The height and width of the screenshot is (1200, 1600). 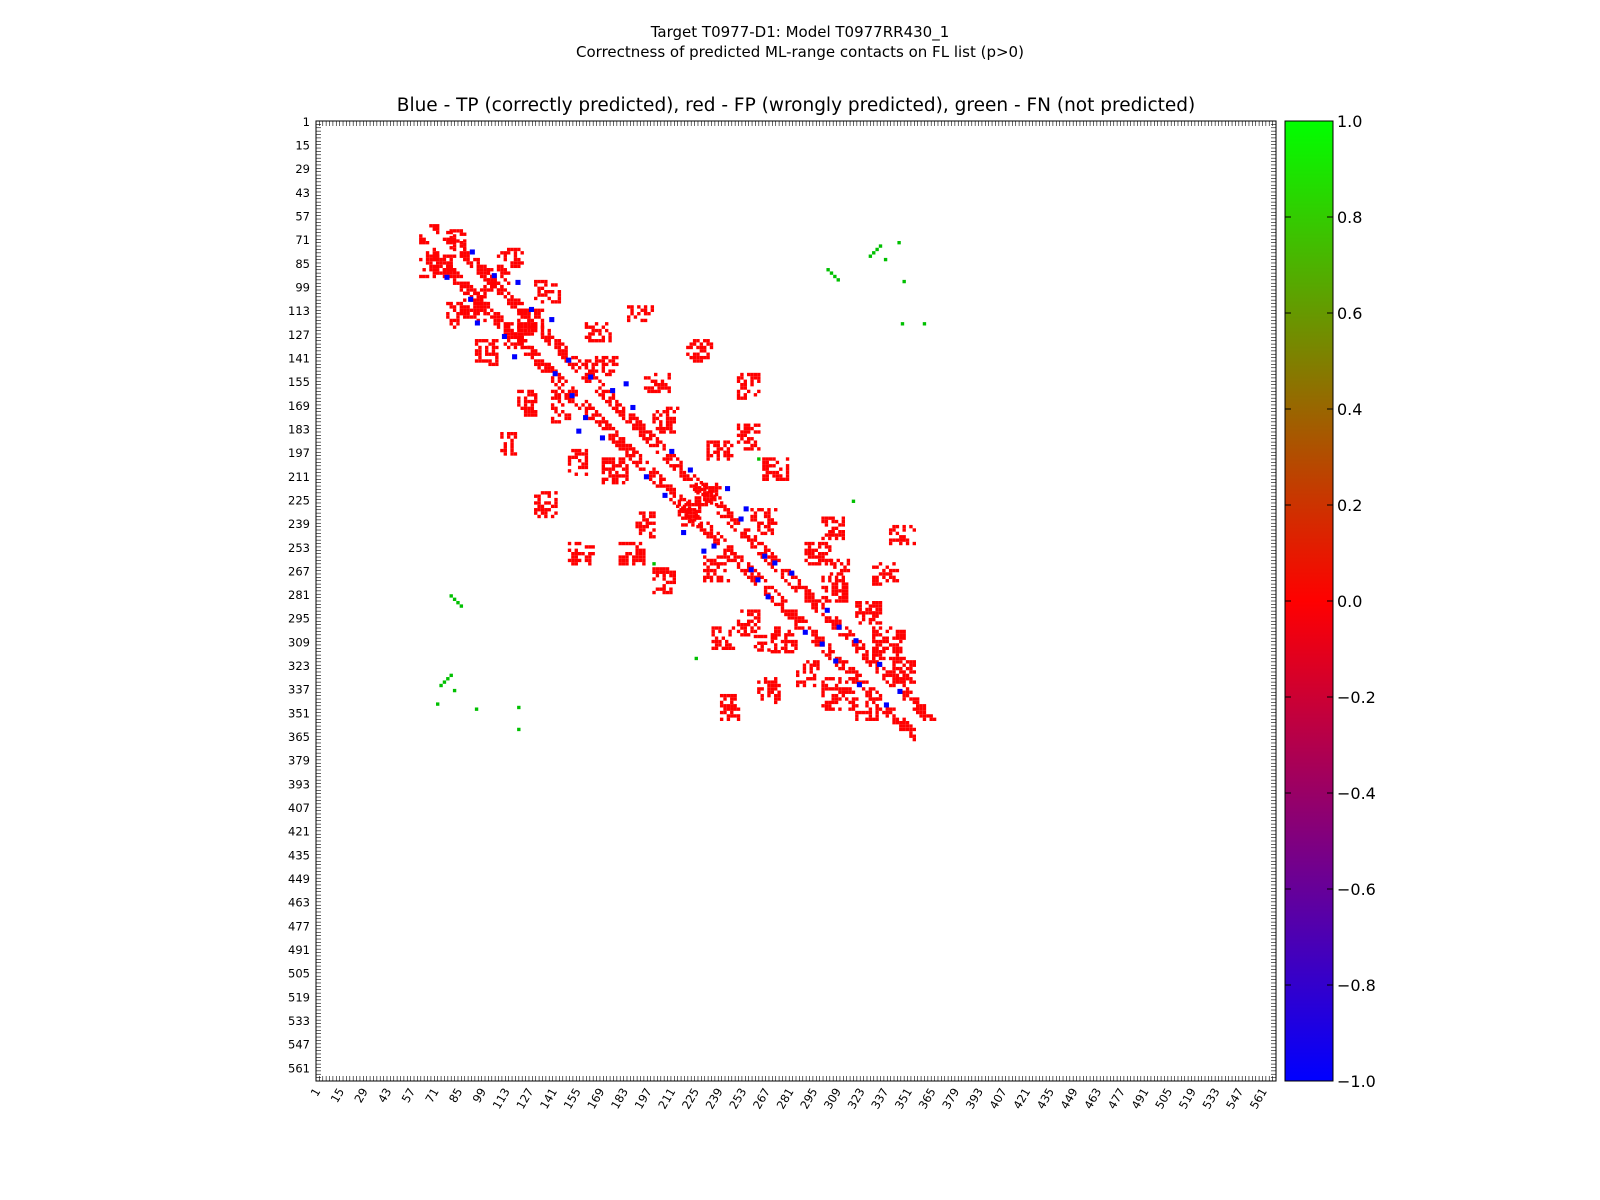 What do you see at coordinates (552, 320) in the screenshot?
I see `tp-cell` at bounding box center [552, 320].